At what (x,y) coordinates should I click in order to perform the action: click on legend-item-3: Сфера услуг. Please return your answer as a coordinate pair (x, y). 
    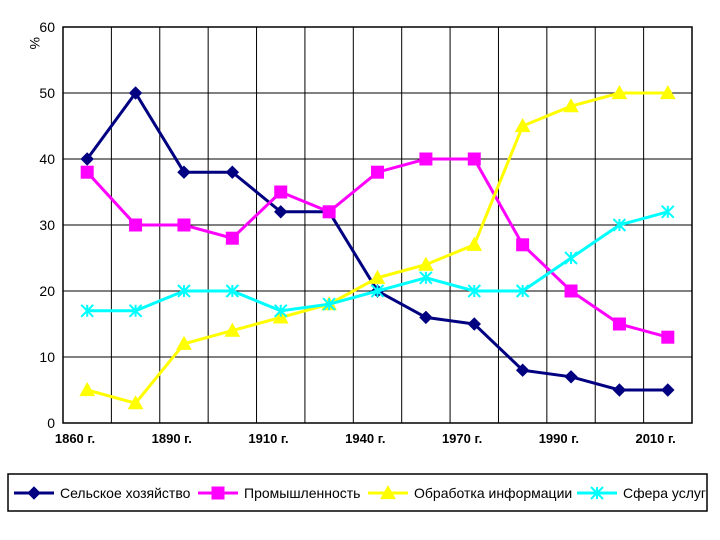
    Looking at the image, I should click on (641, 493).